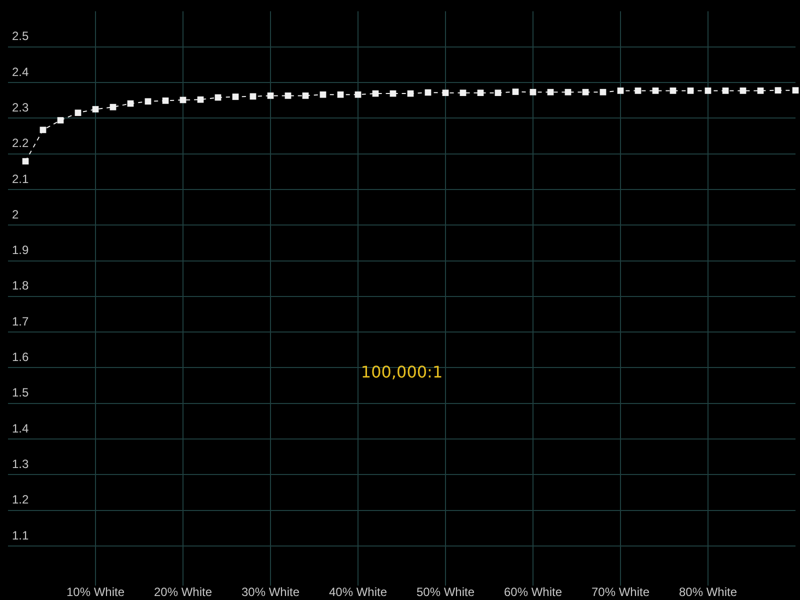  Describe the element at coordinates (270, 592) in the screenshot. I see `x-tick-label: 30% White` at that location.